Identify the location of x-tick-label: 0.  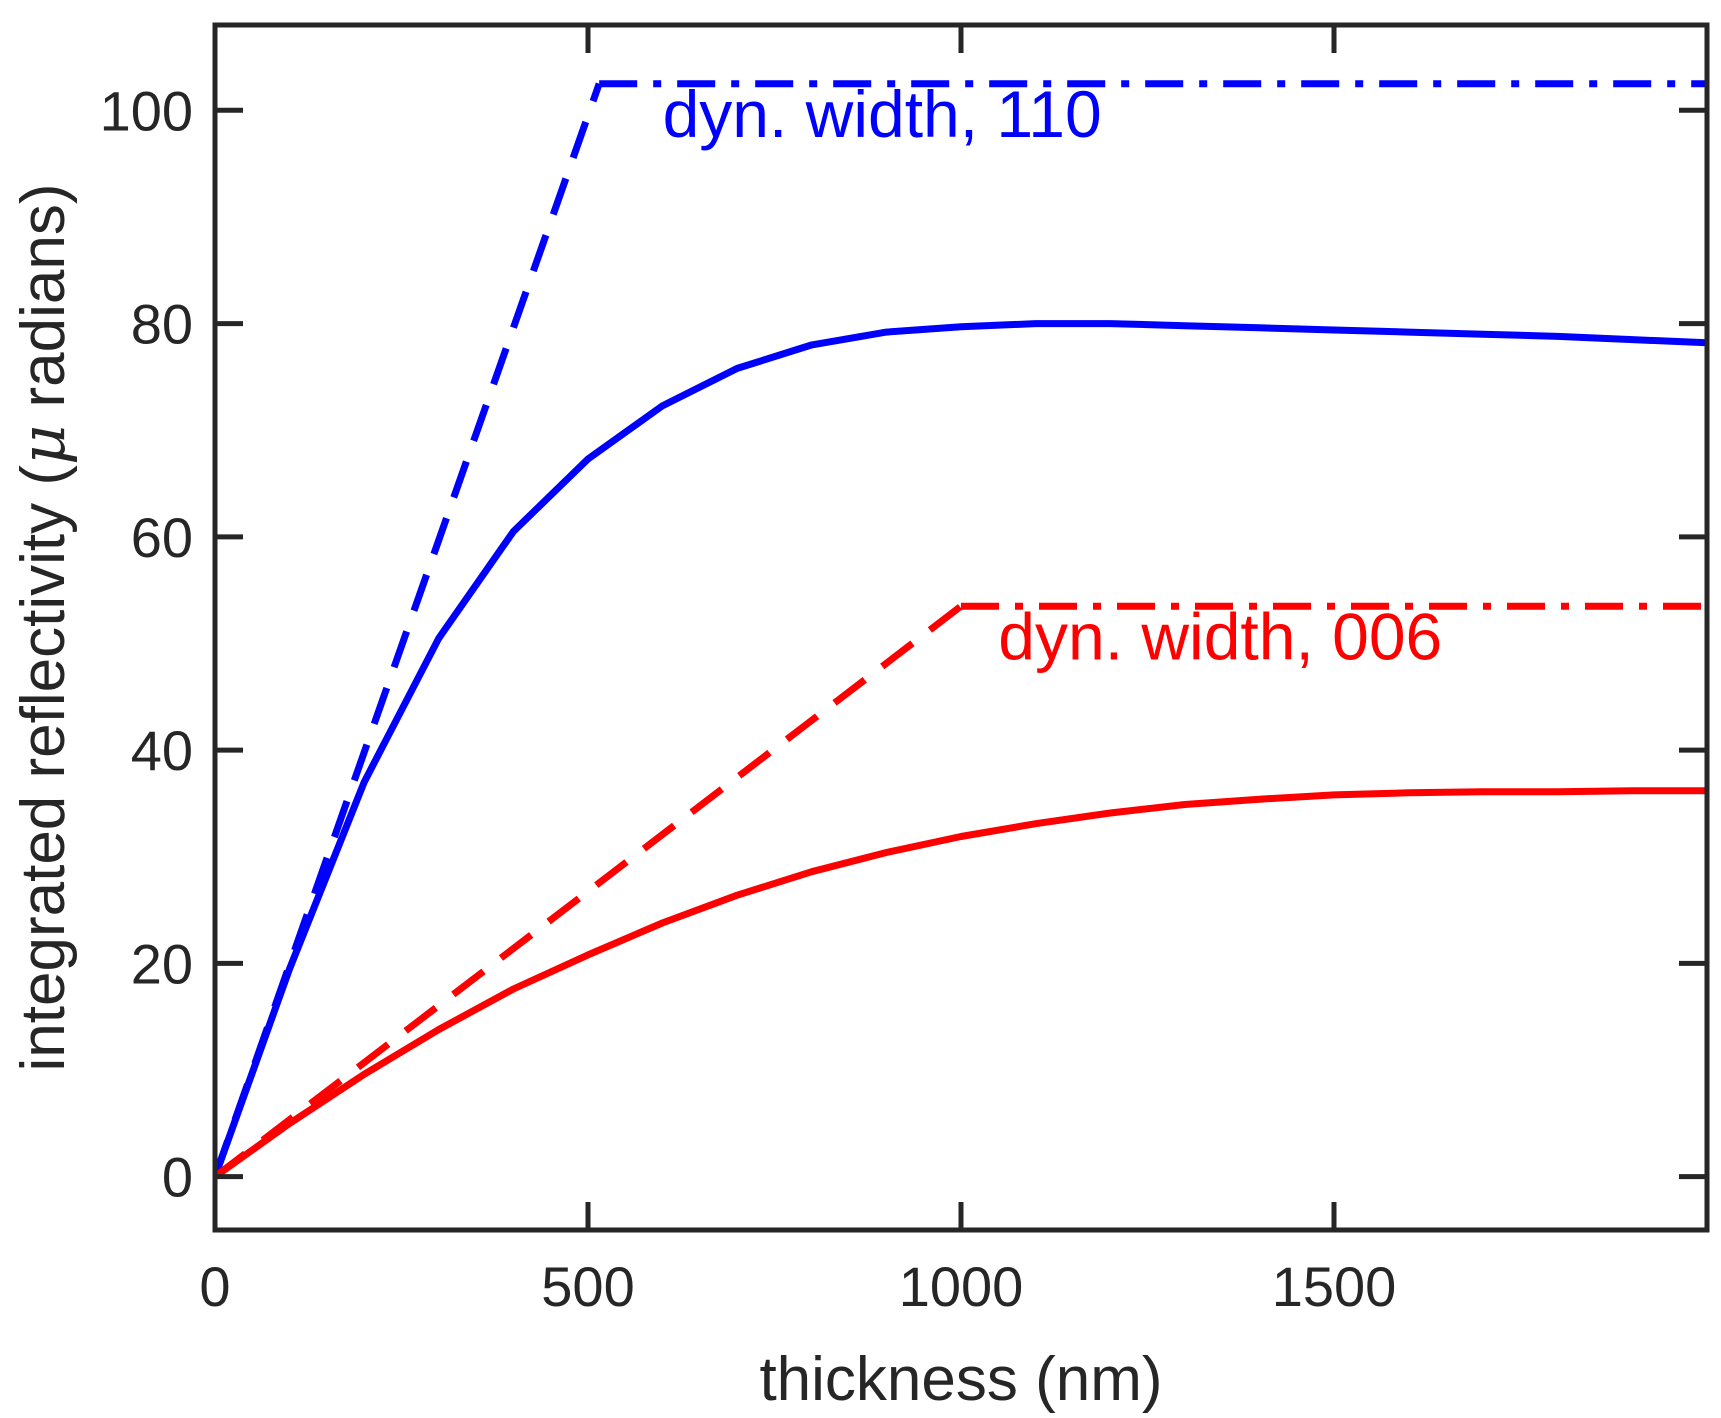
(214, 1286).